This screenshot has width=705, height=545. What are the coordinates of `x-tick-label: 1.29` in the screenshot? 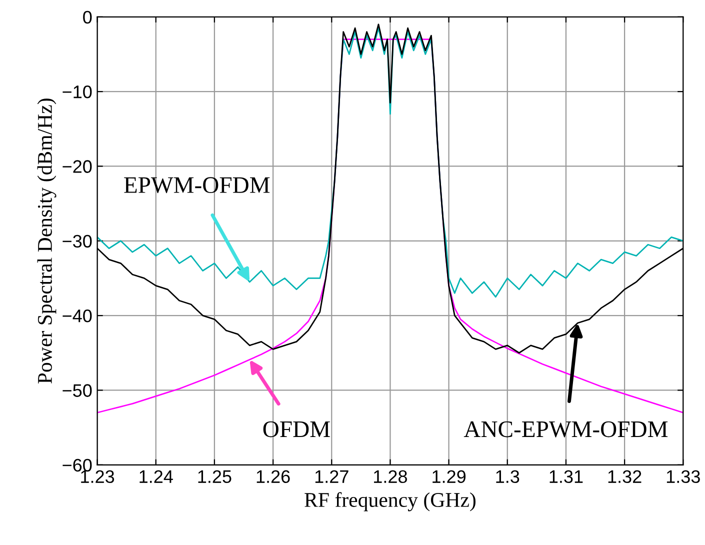 It's located at (449, 477).